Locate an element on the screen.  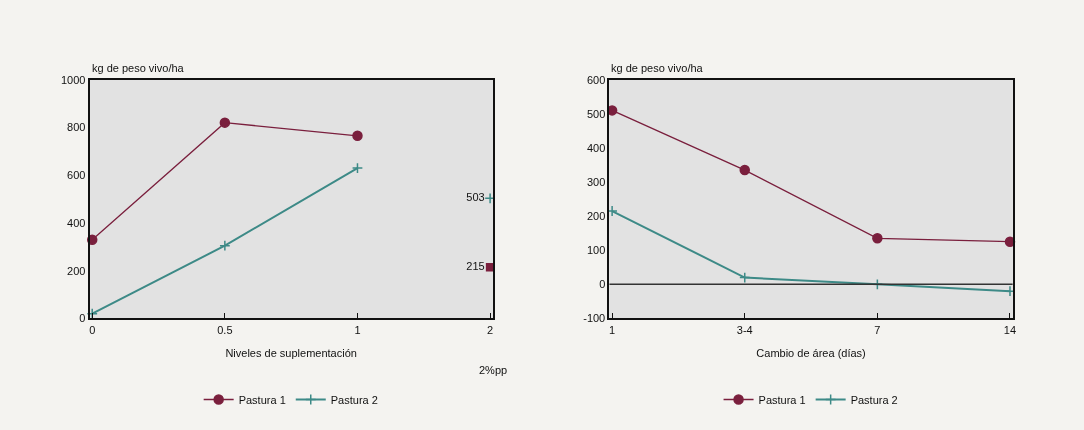
y-tick-label: 800 is located at coordinates (76, 127).